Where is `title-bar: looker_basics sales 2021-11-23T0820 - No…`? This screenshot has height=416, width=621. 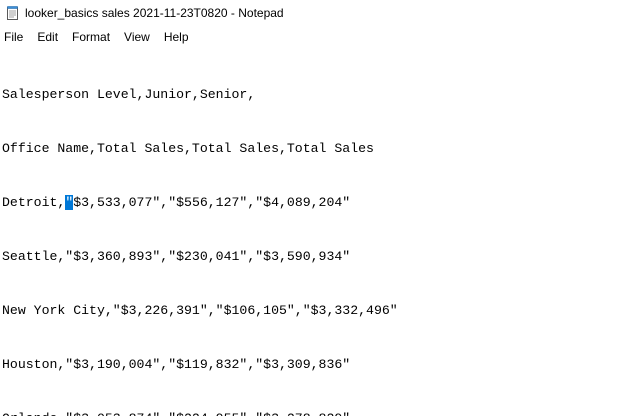 title-bar: looker_basics sales 2021-11-23T0820 - No… is located at coordinates (310, 14).